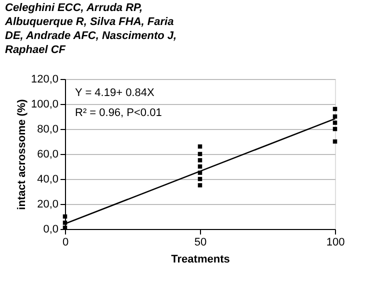  What do you see at coordinates (47, 130) in the screenshot?
I see `y-tick-label: 80,0` at bounding box center [47, 130].